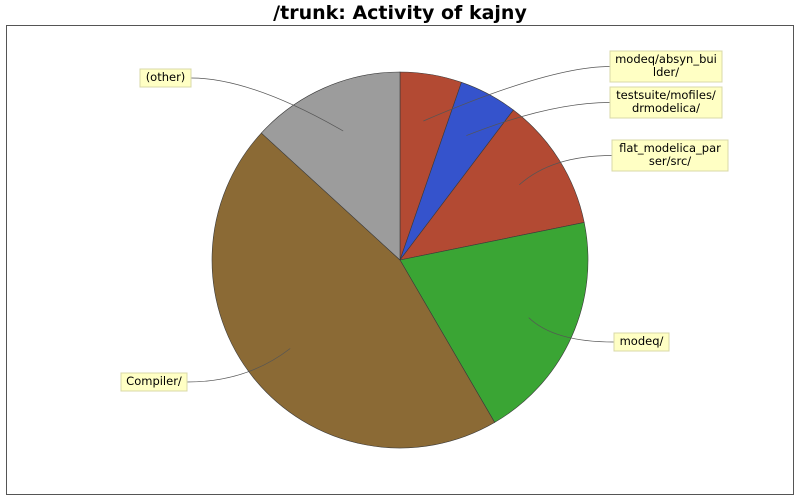 The image size is (800, 500). Describe the element at coordinates (571, 330) in the screenshot. I see `leader-line-modeq` at that location.